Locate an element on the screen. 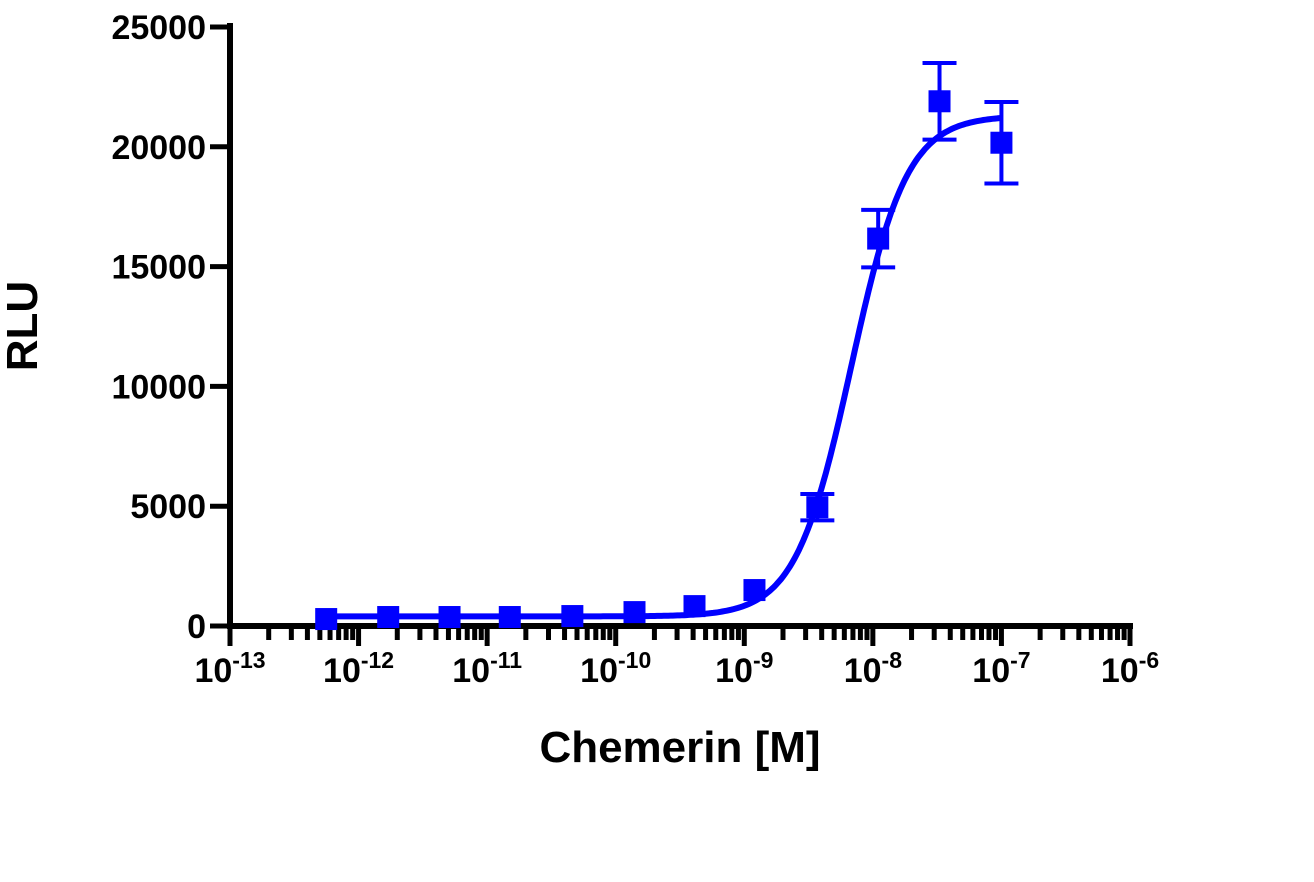 This screenshot has width=1314, height=882. y-tick-label: 0 is located at coordinates (196, 627).